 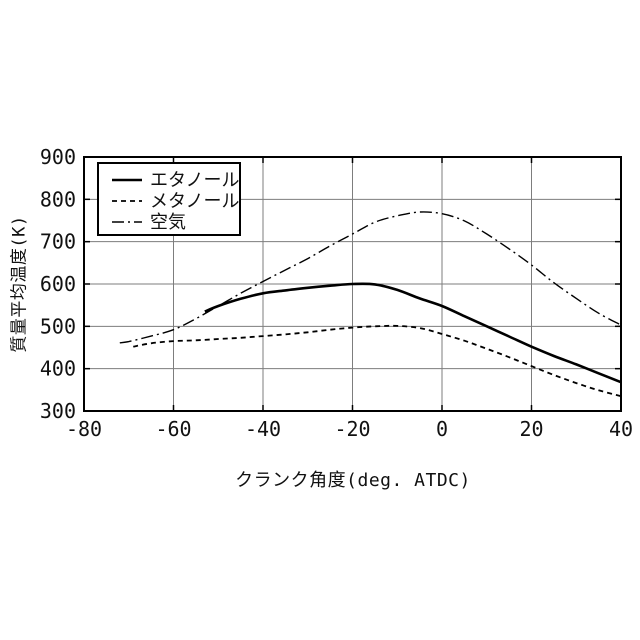 What do you see at coordinates (58, 326) in the screenshot?
I see `y-tick-label: 500` at bounding box center [58, 326].